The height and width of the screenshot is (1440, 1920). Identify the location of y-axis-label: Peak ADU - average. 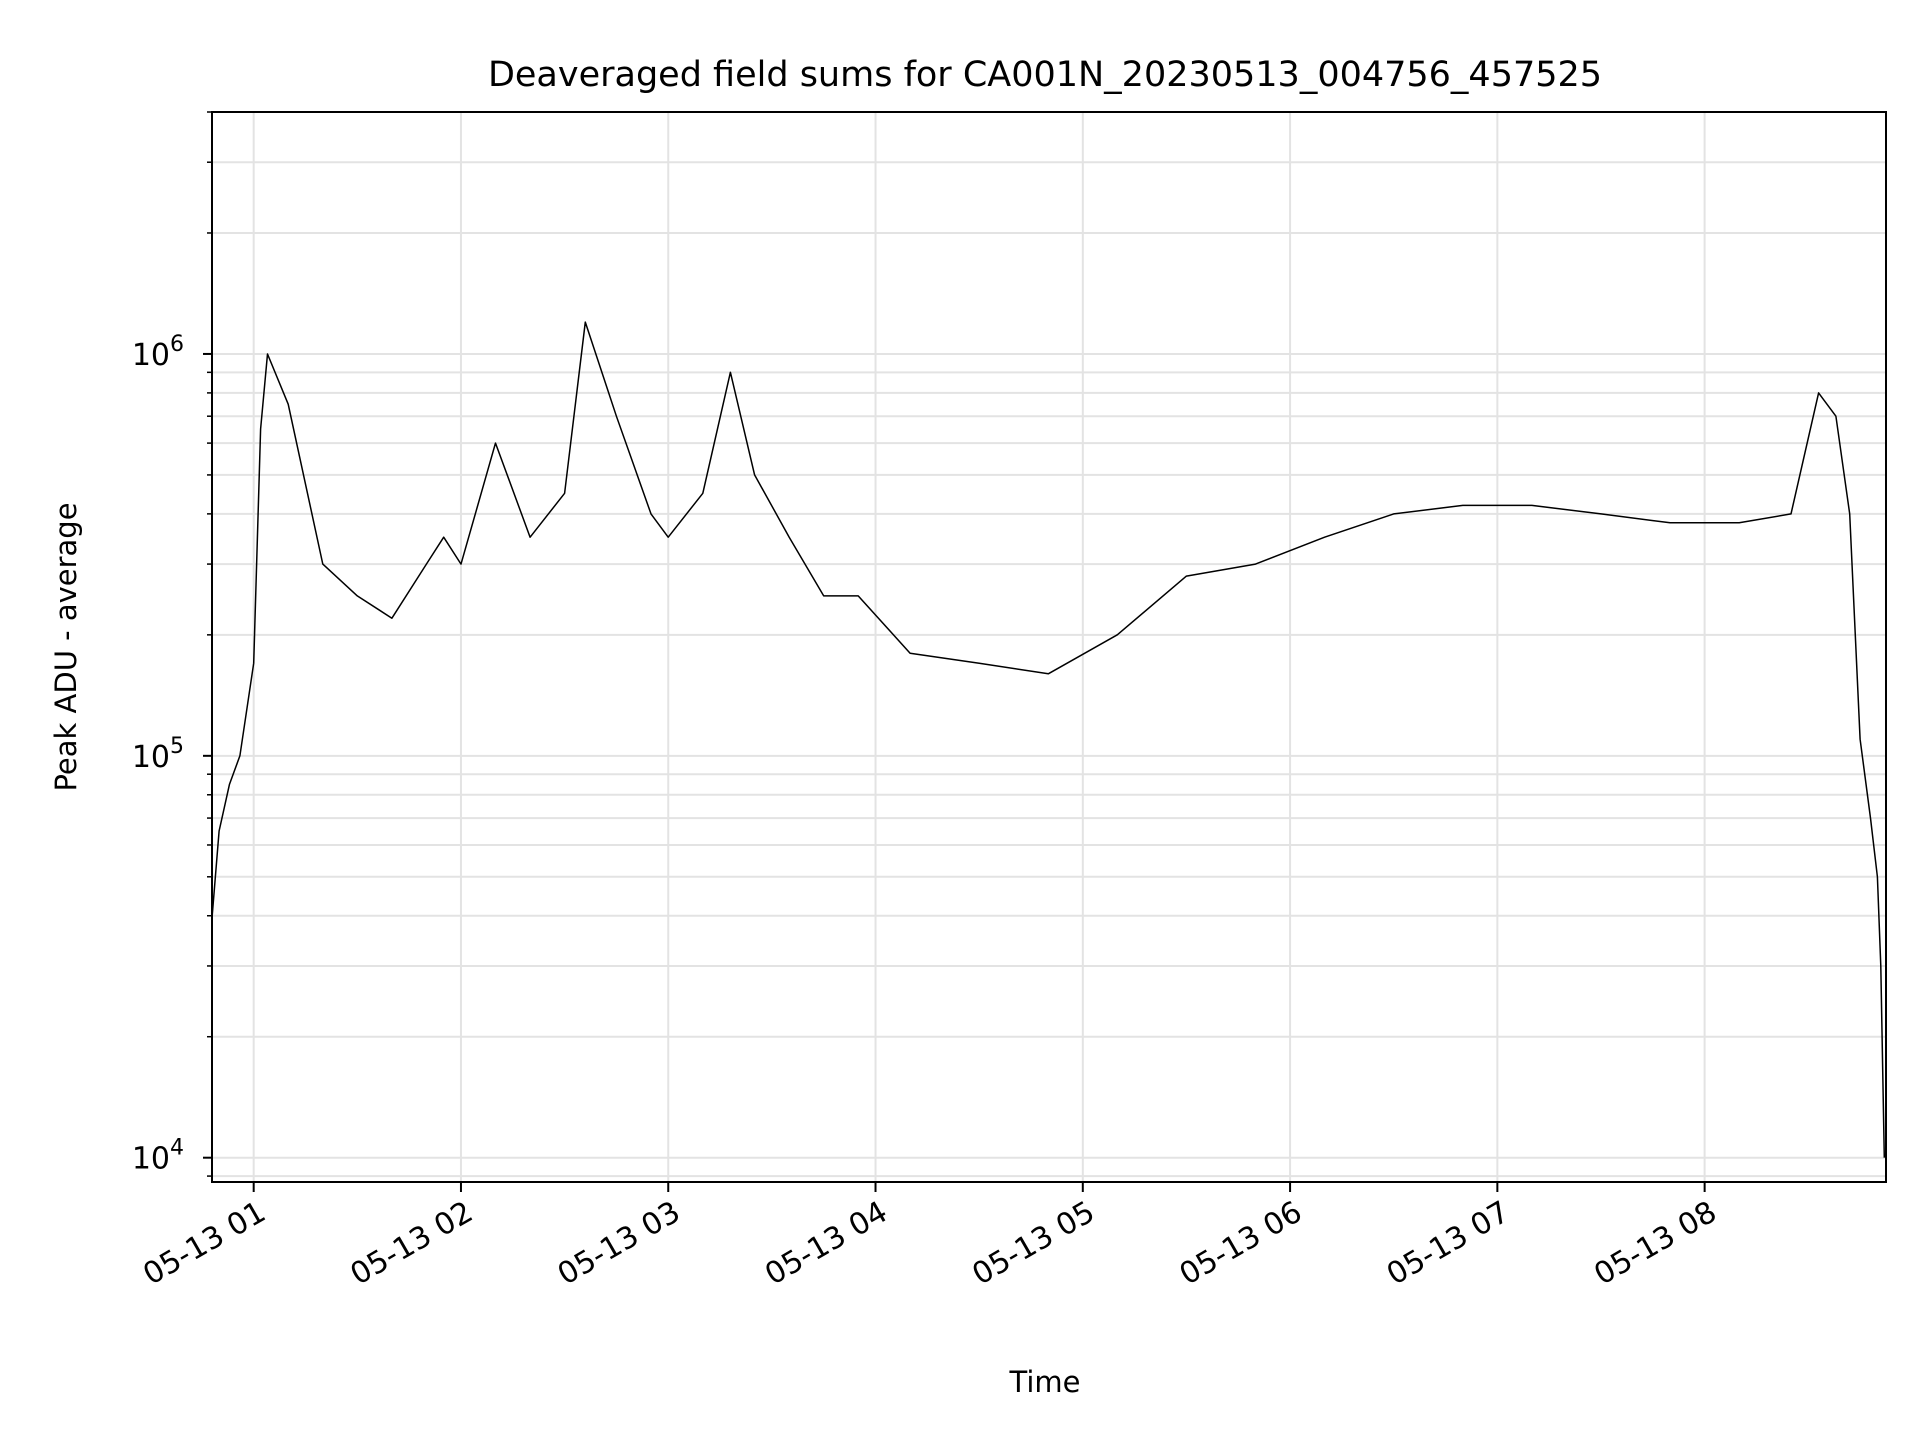
(66, 646).